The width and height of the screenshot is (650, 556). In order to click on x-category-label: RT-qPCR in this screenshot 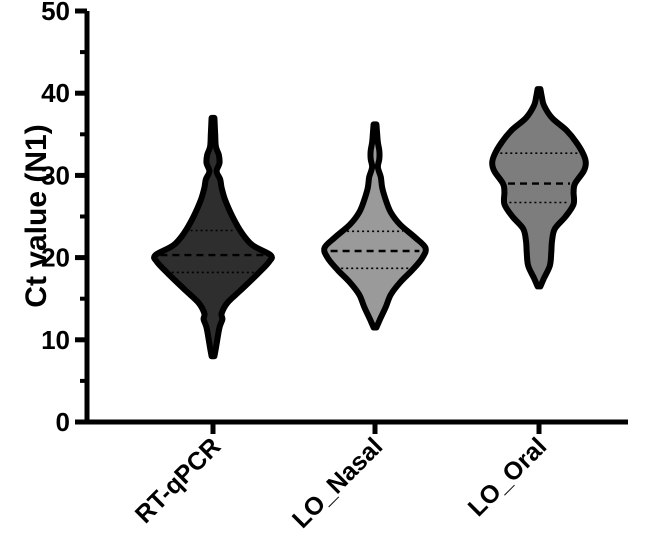, I will do `click(178, 480)`.